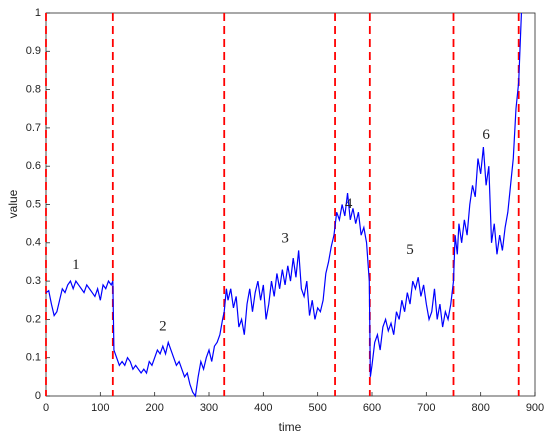 Image resolution: width=550 pixels, height=438 pixels. I want to click on x-axis-label: time, so click(290, 427).